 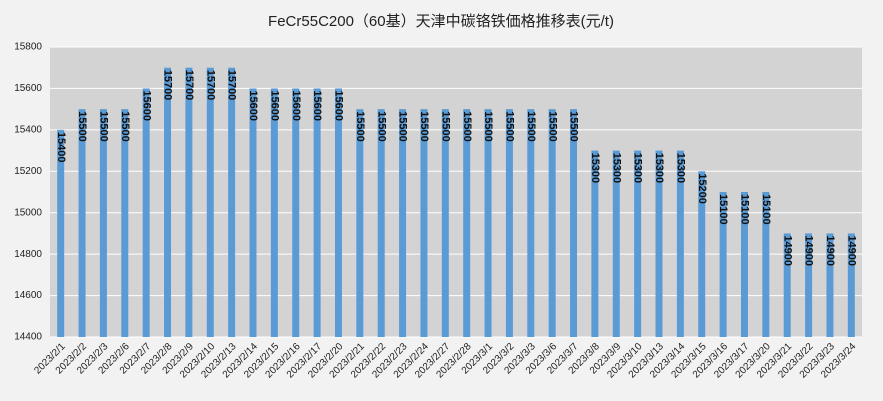 I want to click on y-tick-label: 14600, so click(x=28, y=295).